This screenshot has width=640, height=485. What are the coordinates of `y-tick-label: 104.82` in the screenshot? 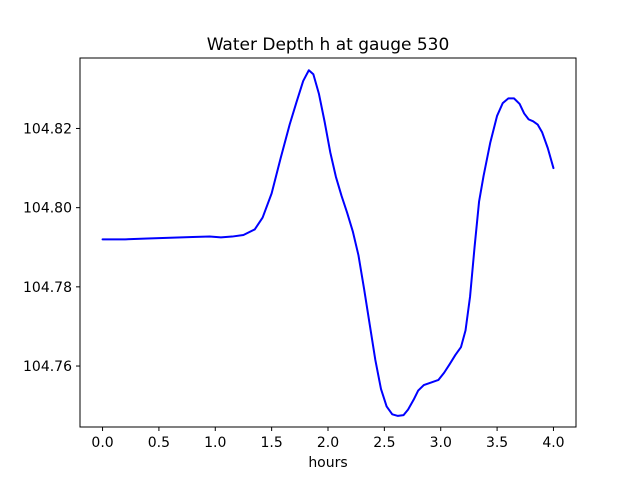 It's located at (47, 129).